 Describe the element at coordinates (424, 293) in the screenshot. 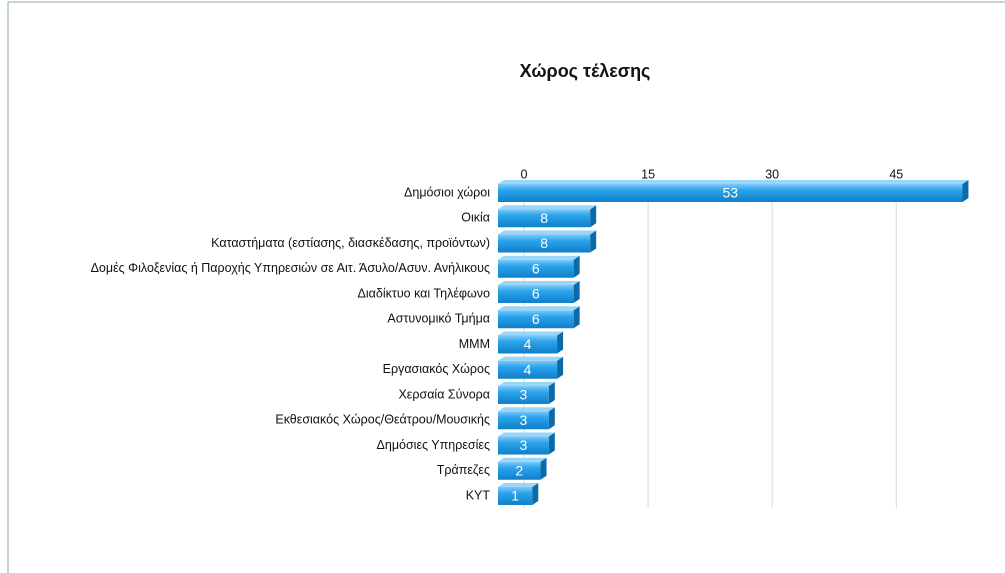

I see `y-tick-label: Διαδίκτυο και Τηλέφωνο` at that location.